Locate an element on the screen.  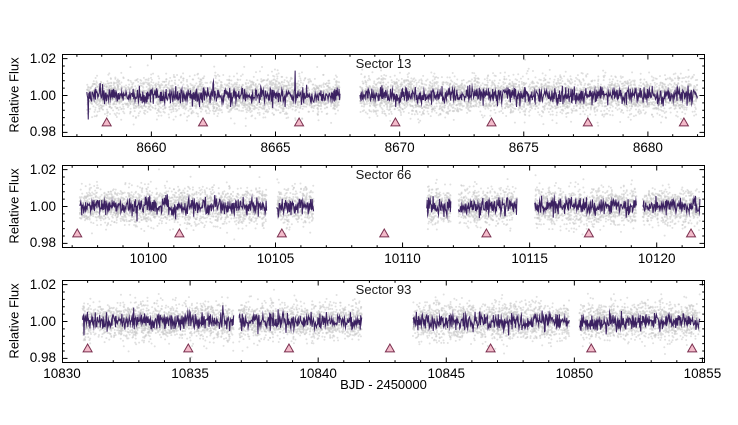
x-tick-label: 8665 is located at coordinates (275, 147).